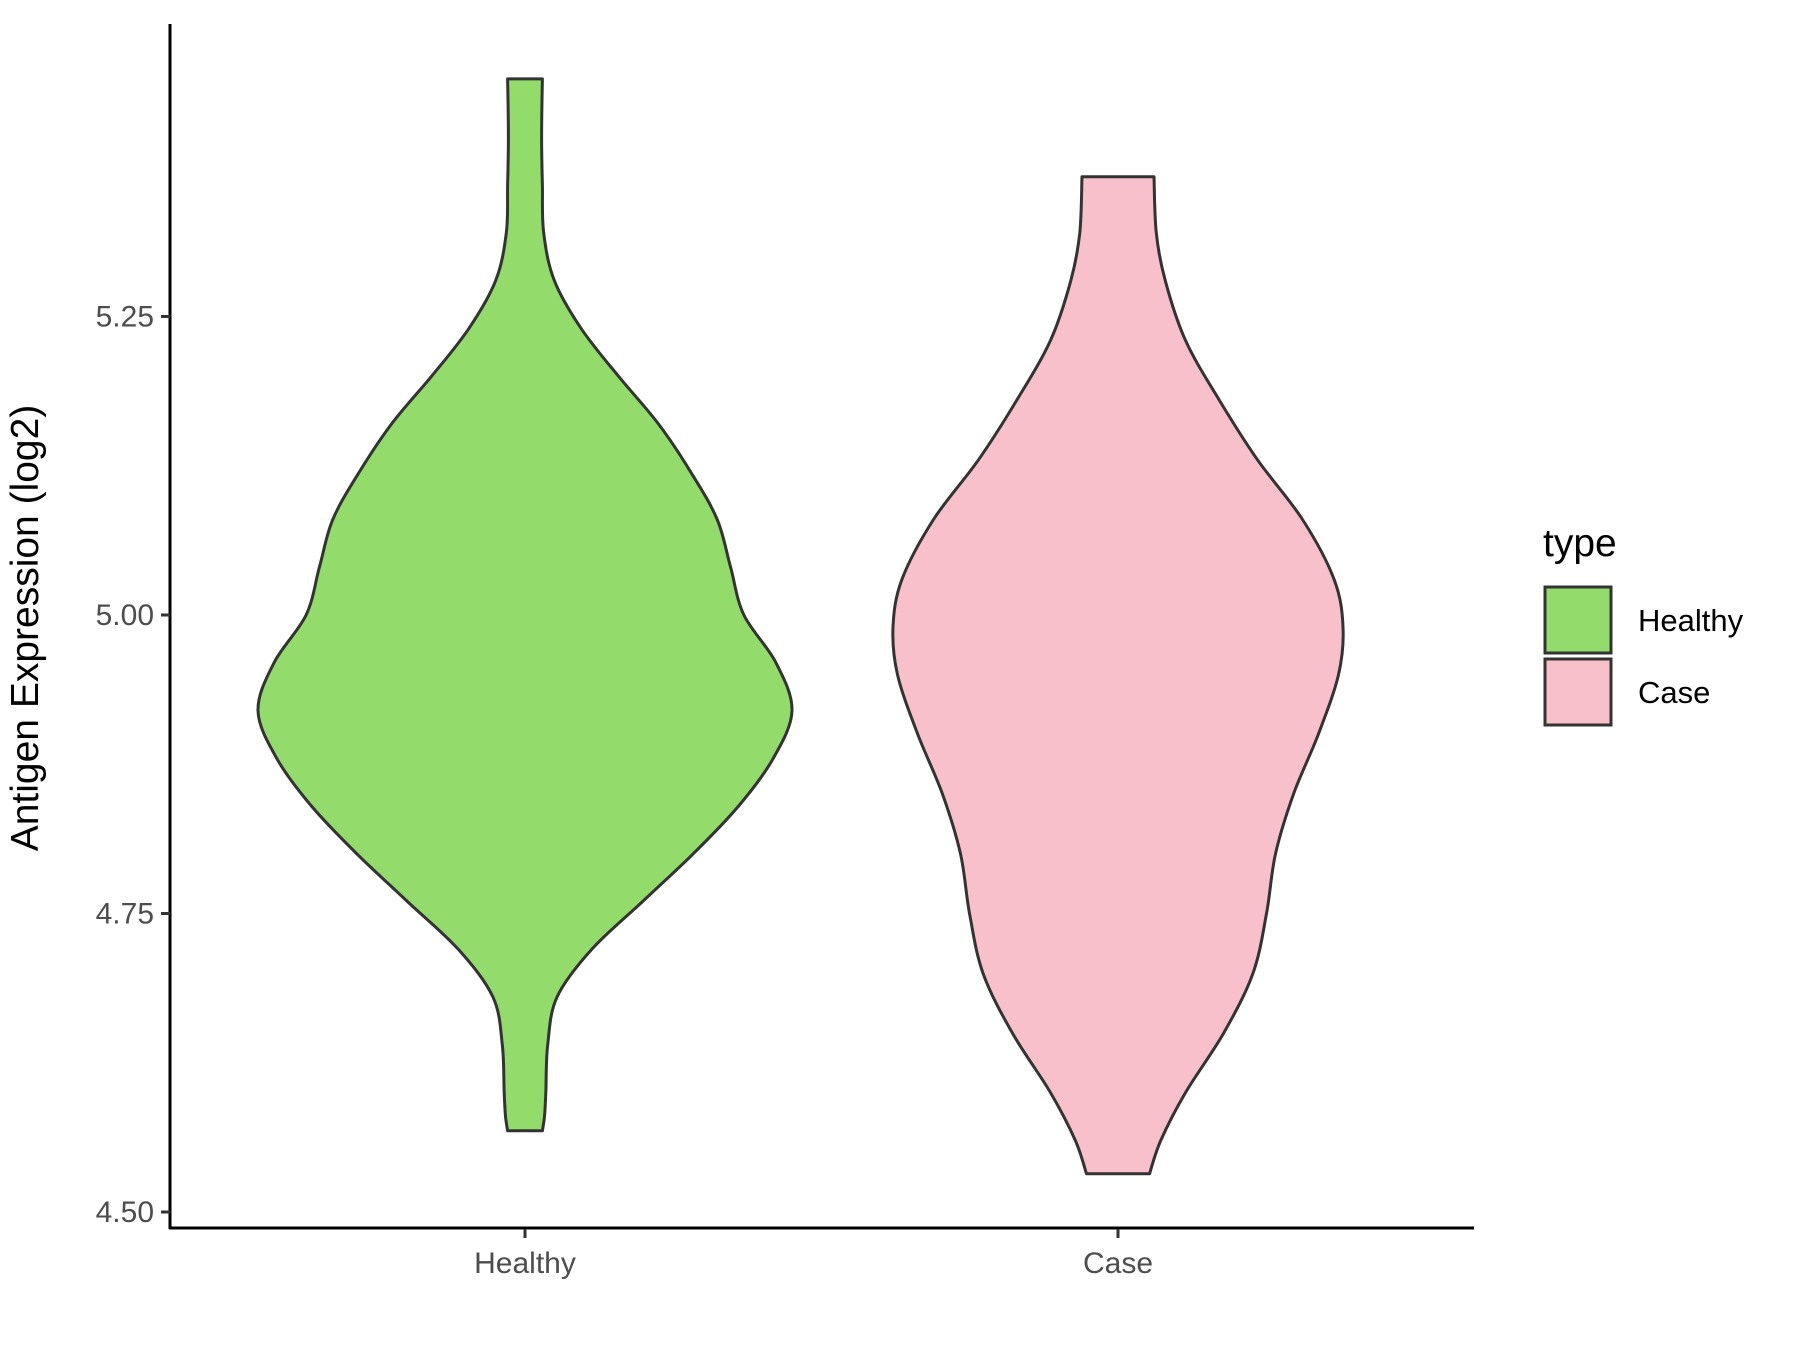 The width and height of the screenshot is (1800, 1350). I want to click on legend-label-healthy: Healthy, so click(1691, 620).